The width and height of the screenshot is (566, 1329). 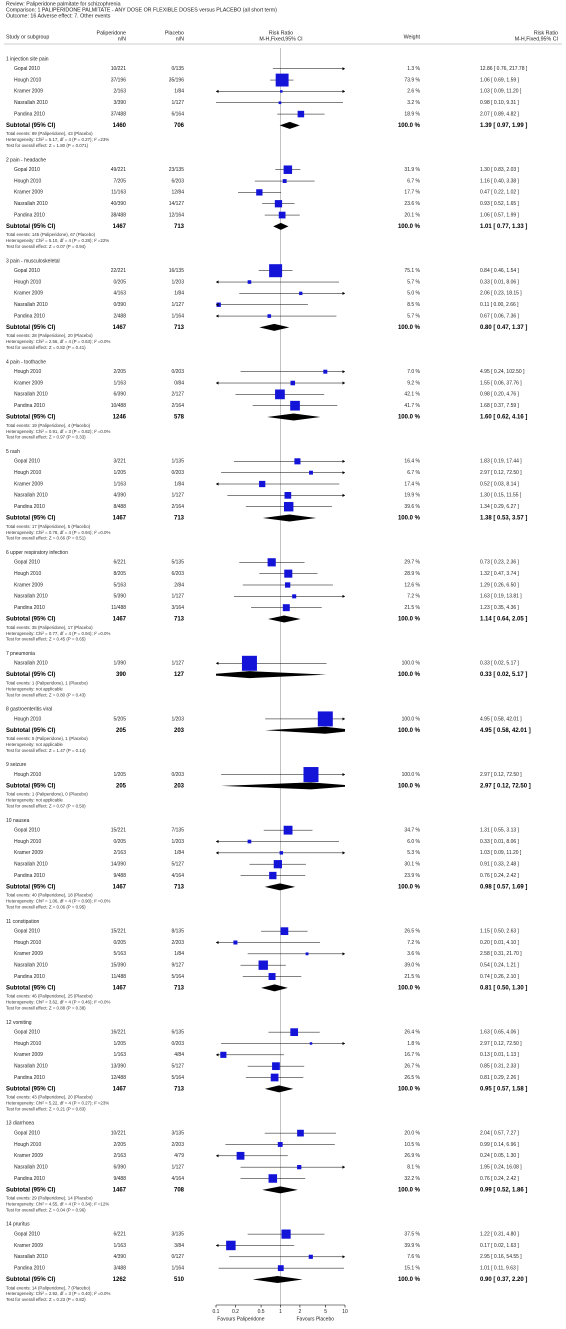 What do you see at coordinates (500, 406) in the screenshot?
I see `ci-label: 1.68 [ 0.37, 7.59 ]` at bounding box center [500, 406].